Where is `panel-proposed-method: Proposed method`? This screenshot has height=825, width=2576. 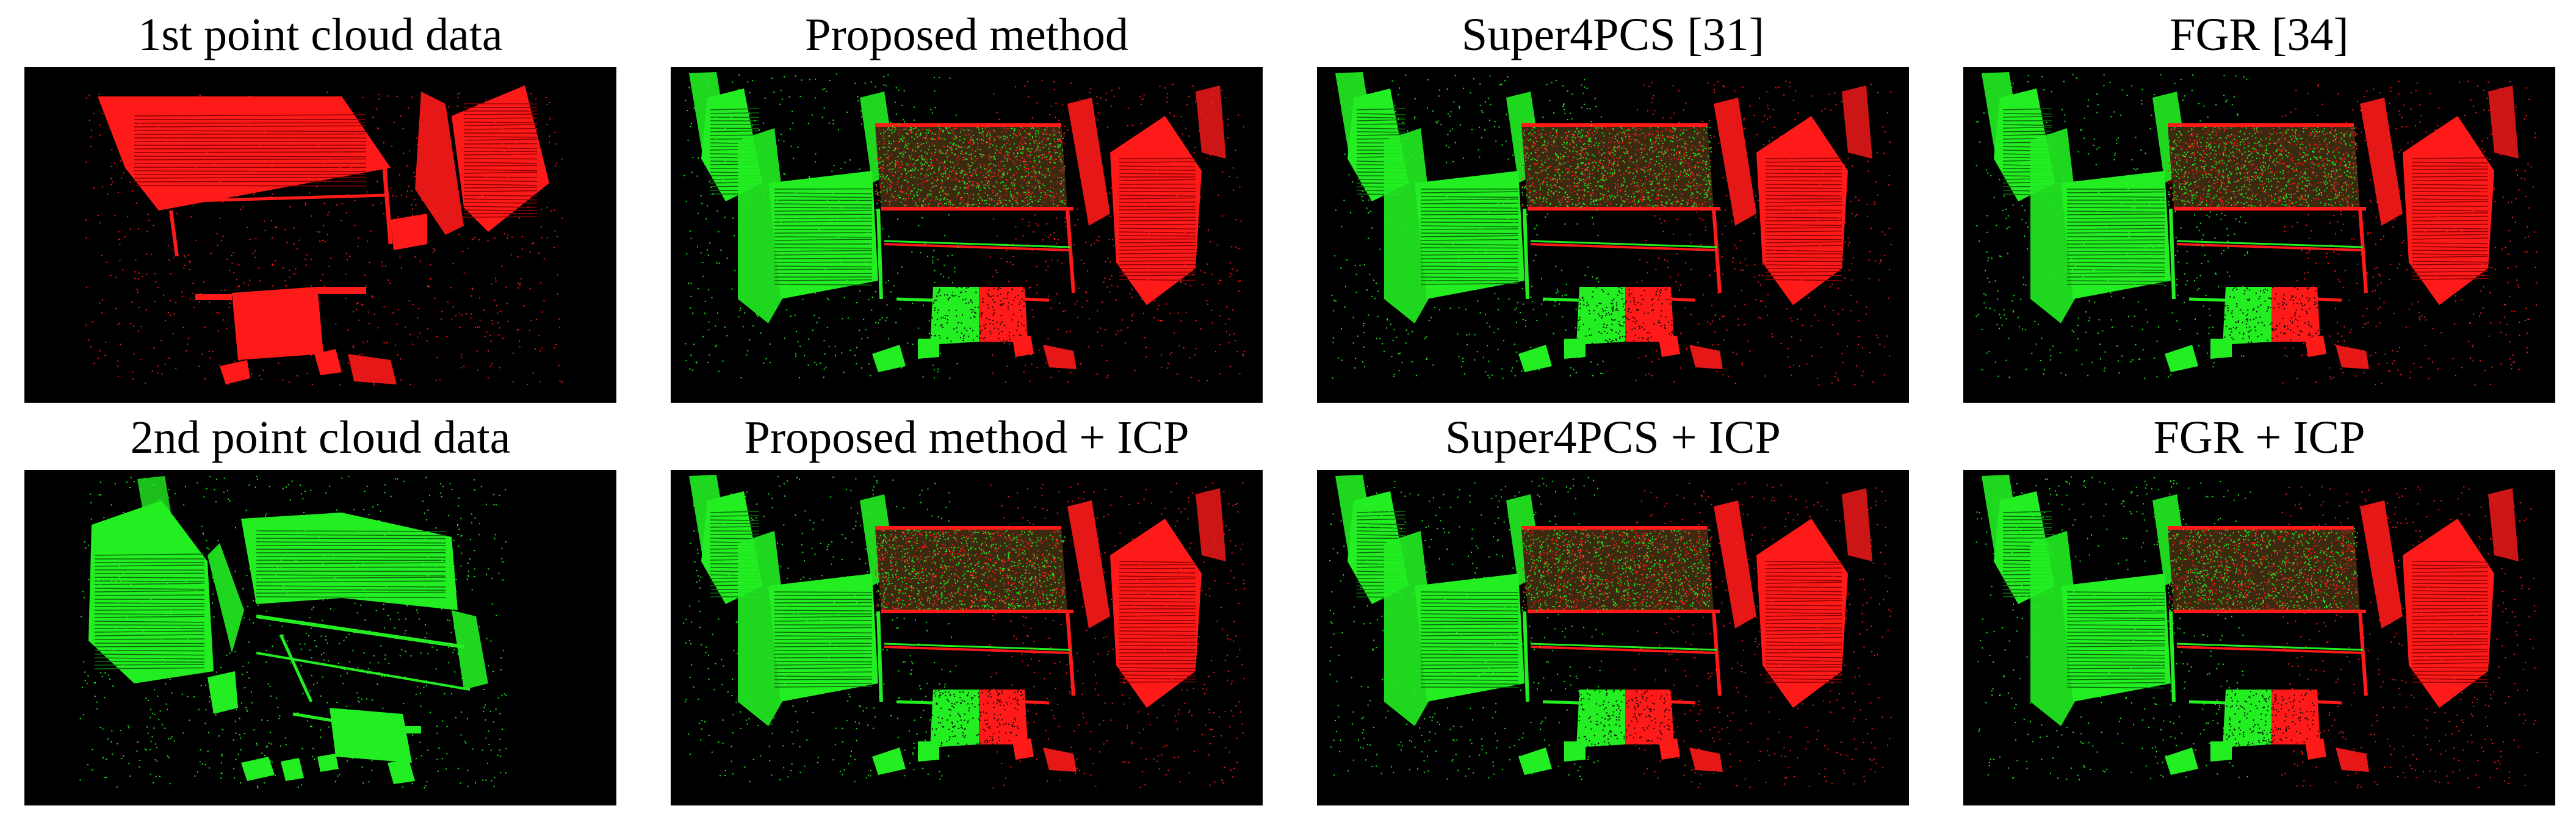
panel-proposed-method: Proposed method is located at coordinates (967, 204).